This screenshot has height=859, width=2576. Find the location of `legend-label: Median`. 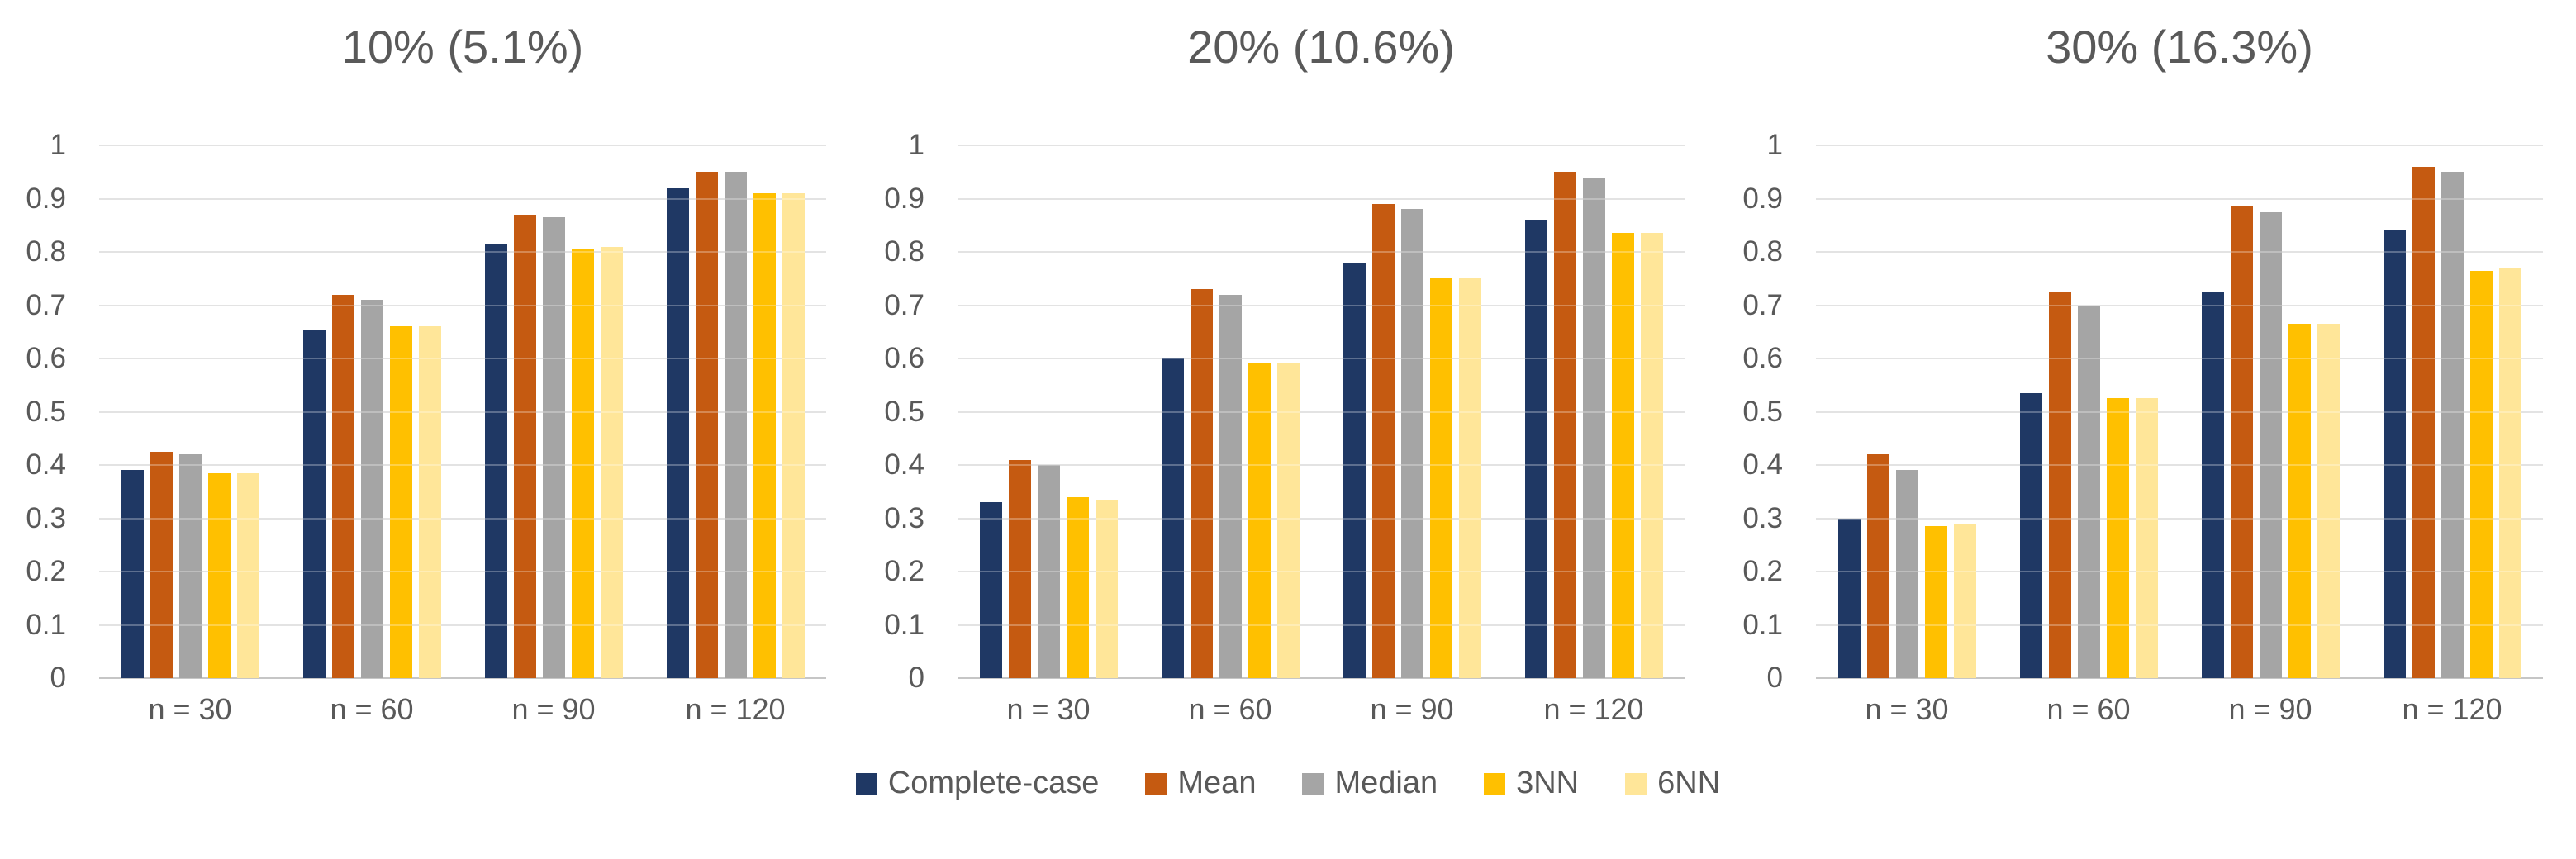

legend-label: Median is located at coordinates (1386, 783).